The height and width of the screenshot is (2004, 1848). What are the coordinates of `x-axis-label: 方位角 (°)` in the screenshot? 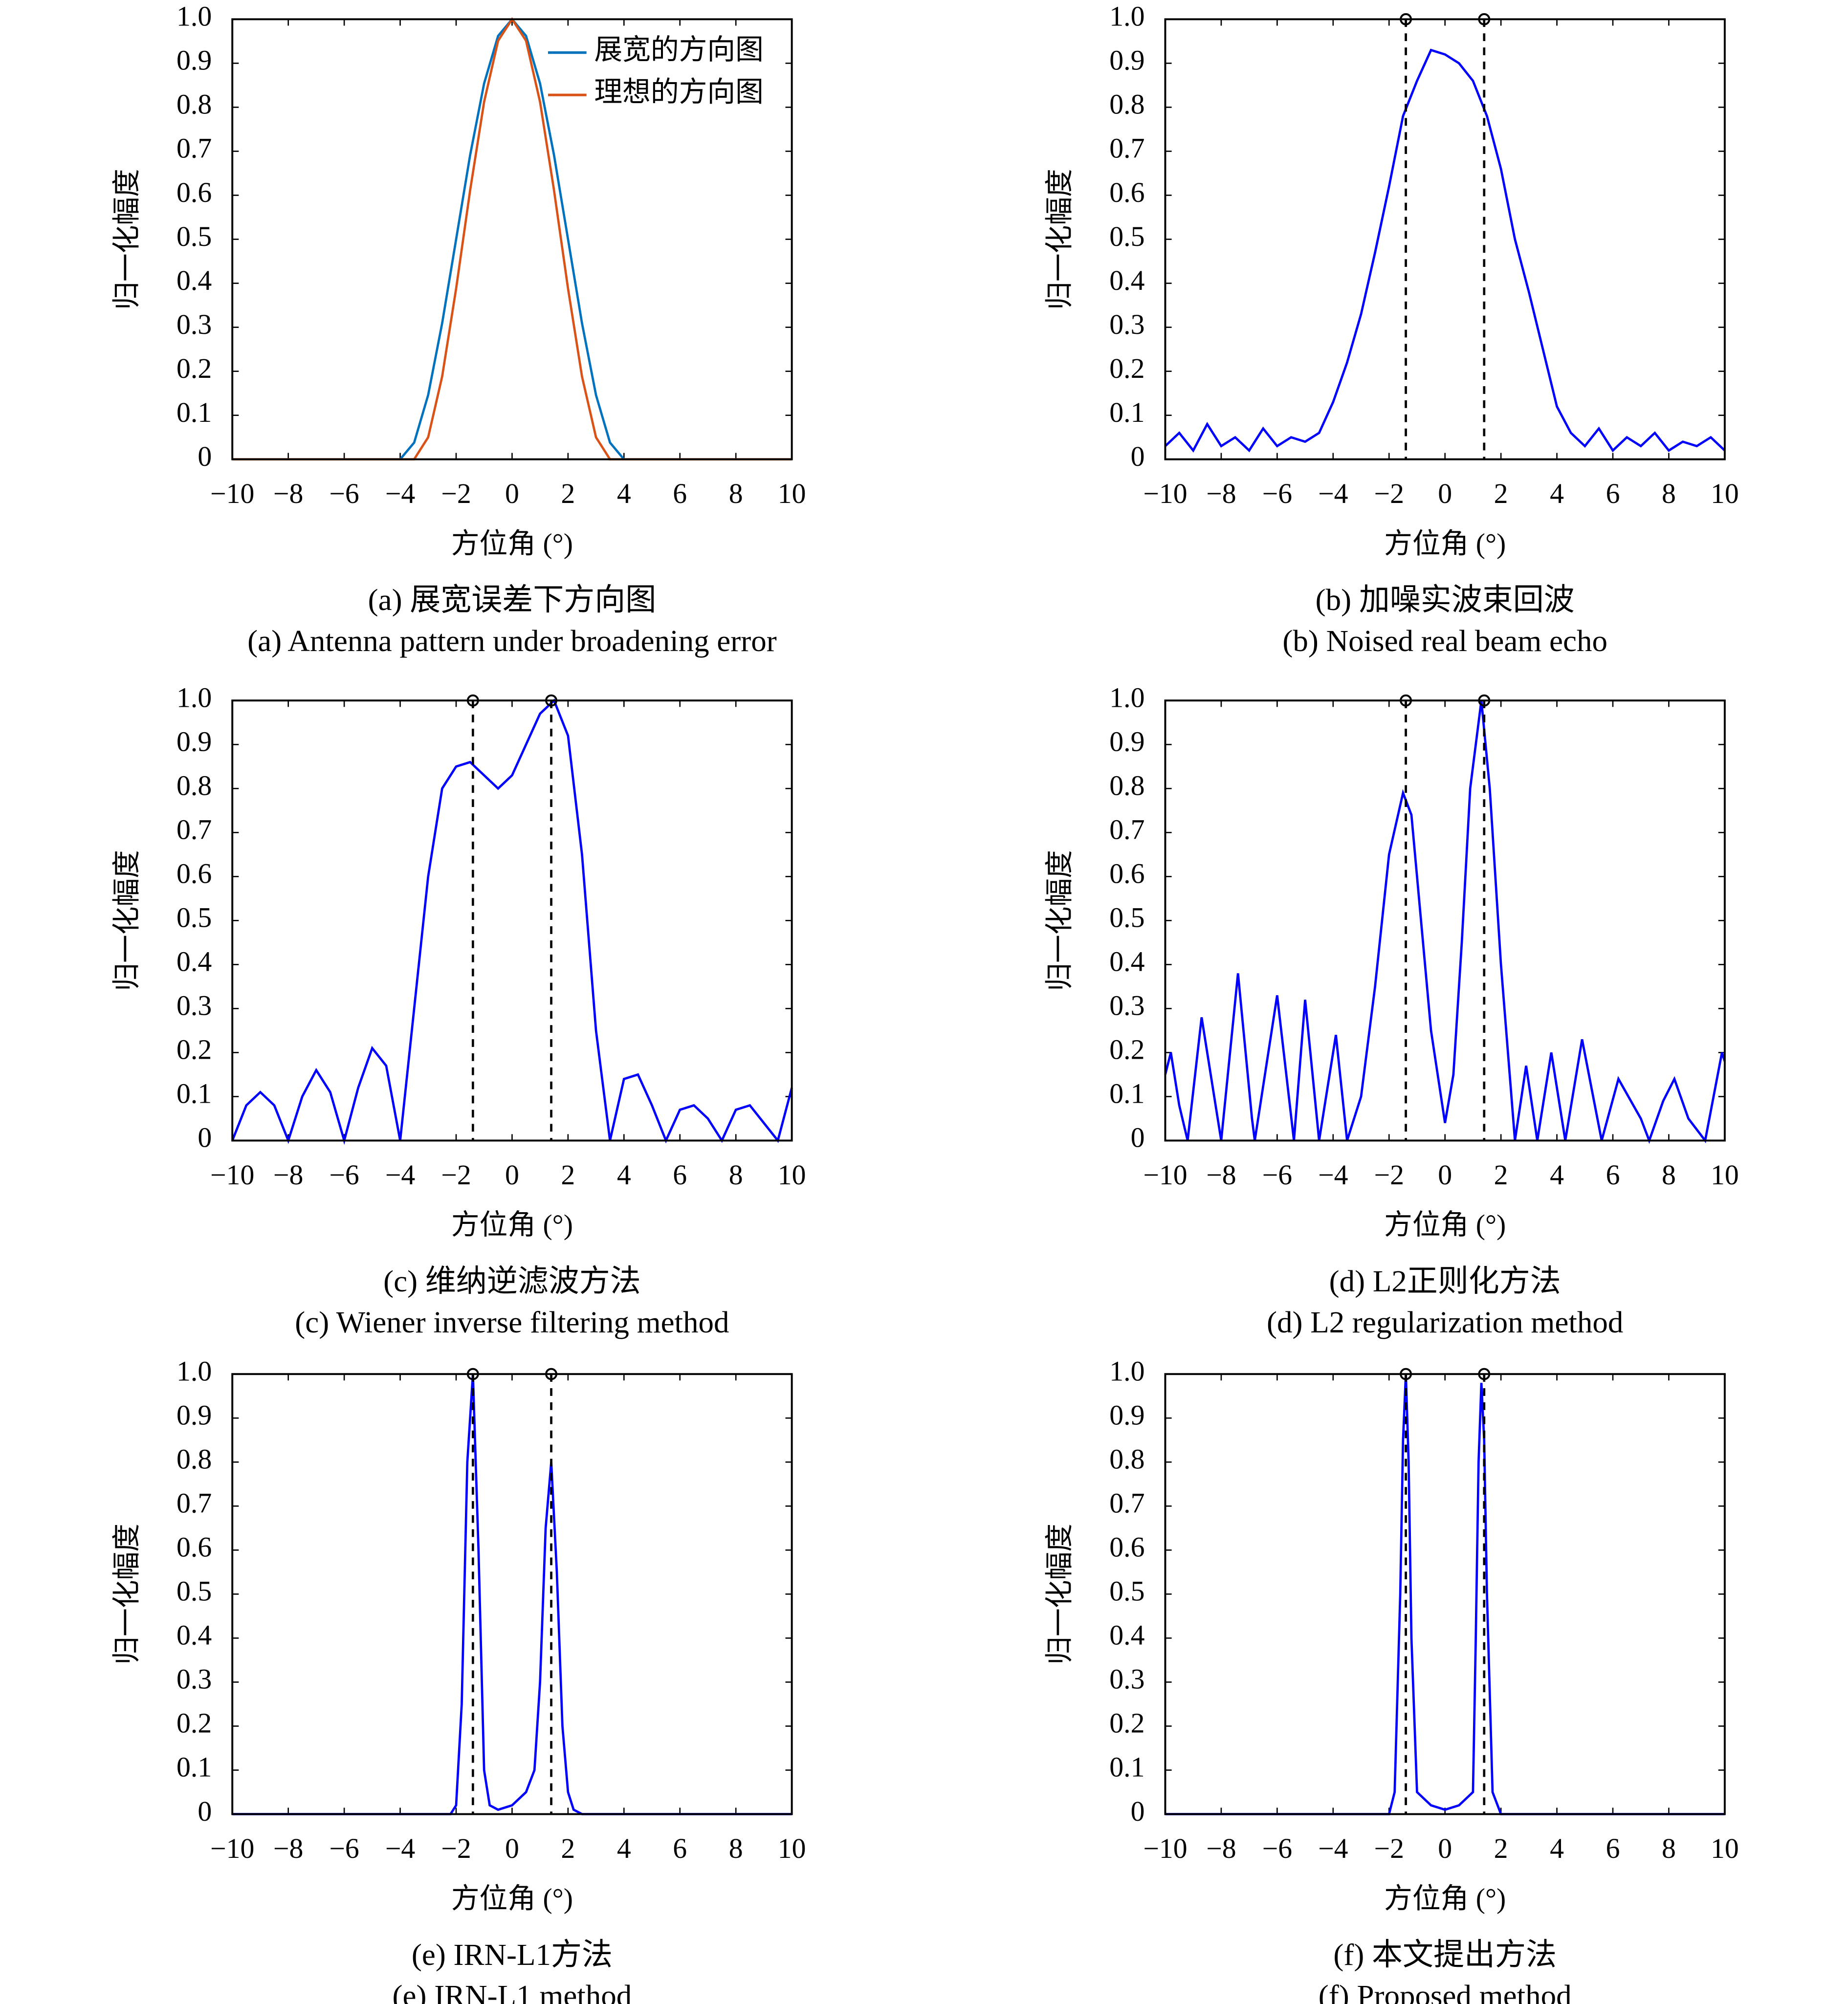 It's located at (512, 1898).